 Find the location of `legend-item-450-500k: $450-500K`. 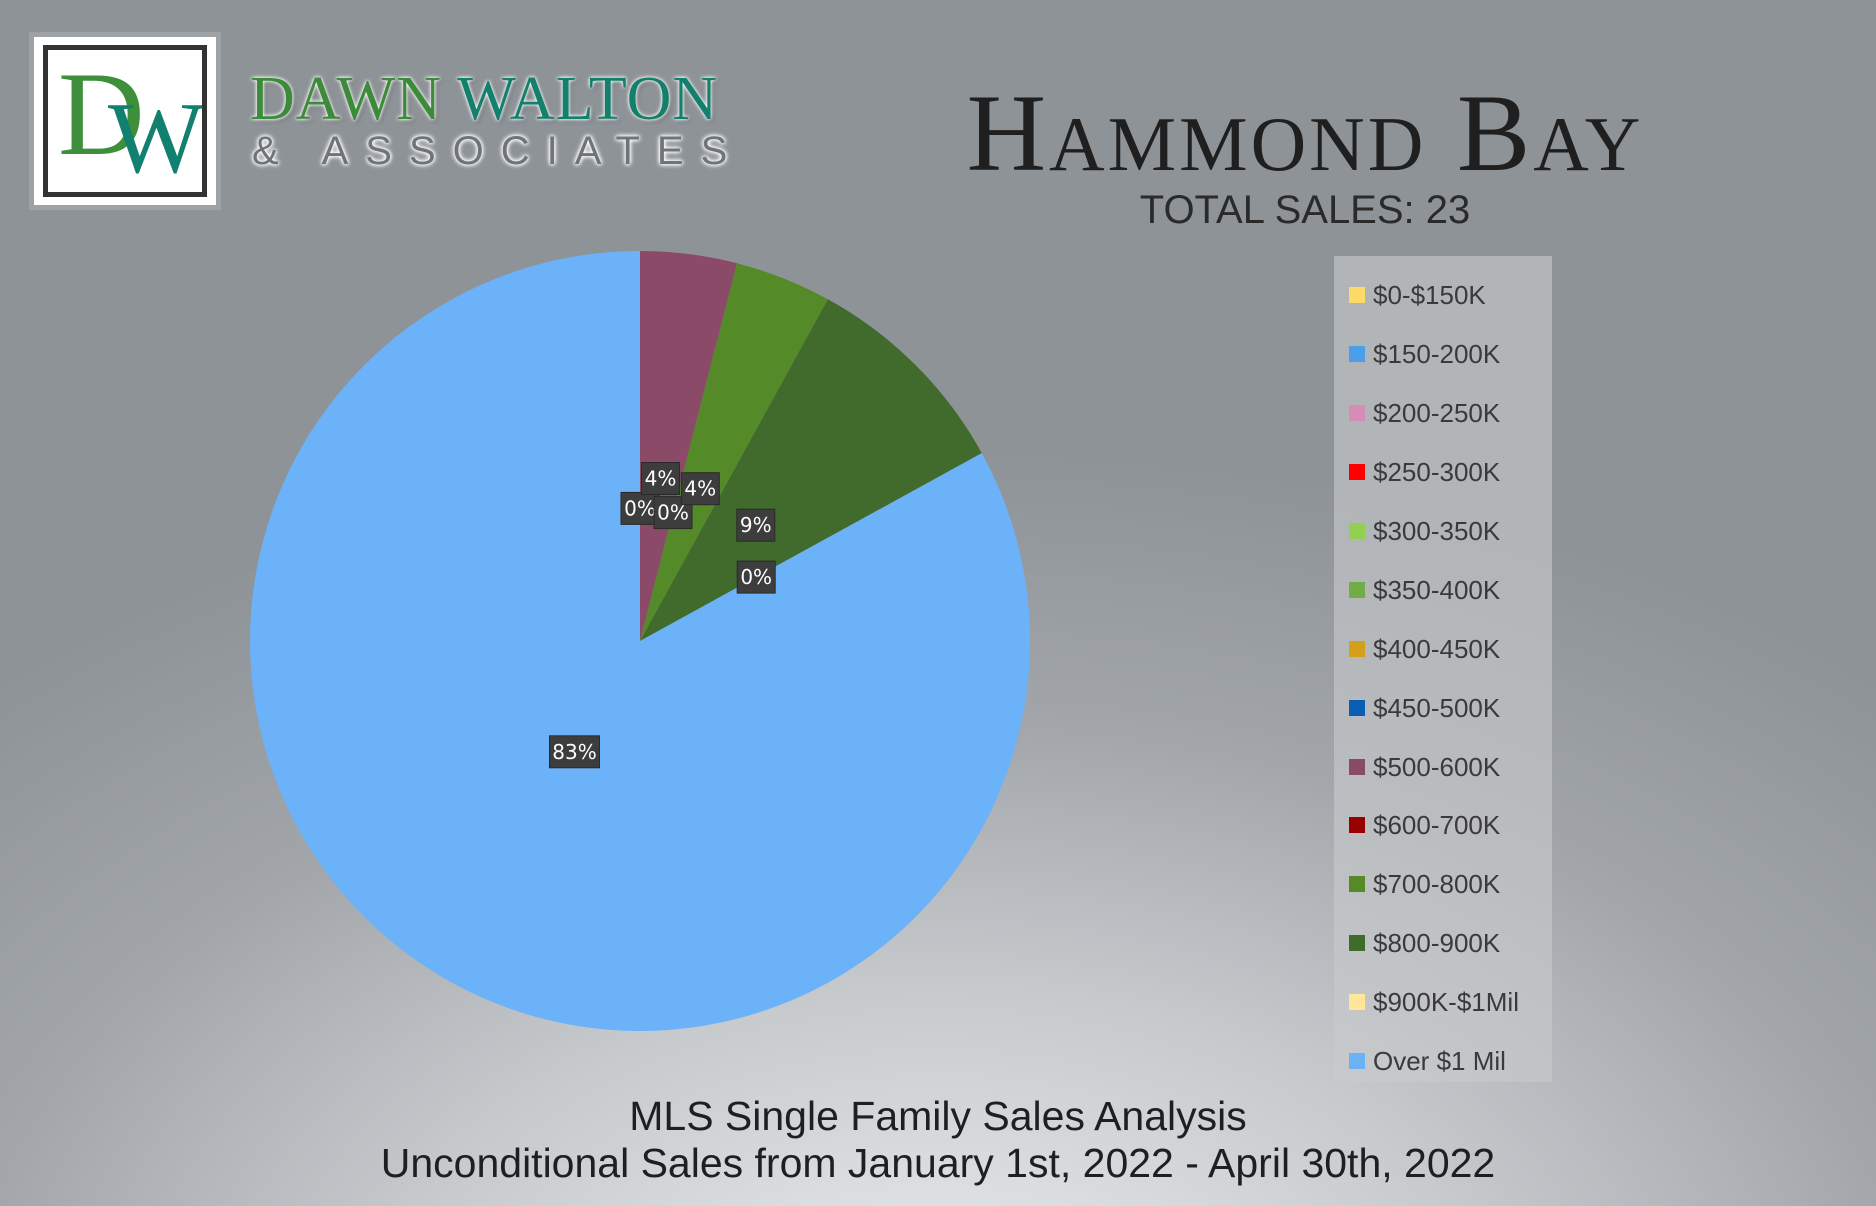

legend-item-450-500k: $450-500K is located at coordinates (1443, 707).